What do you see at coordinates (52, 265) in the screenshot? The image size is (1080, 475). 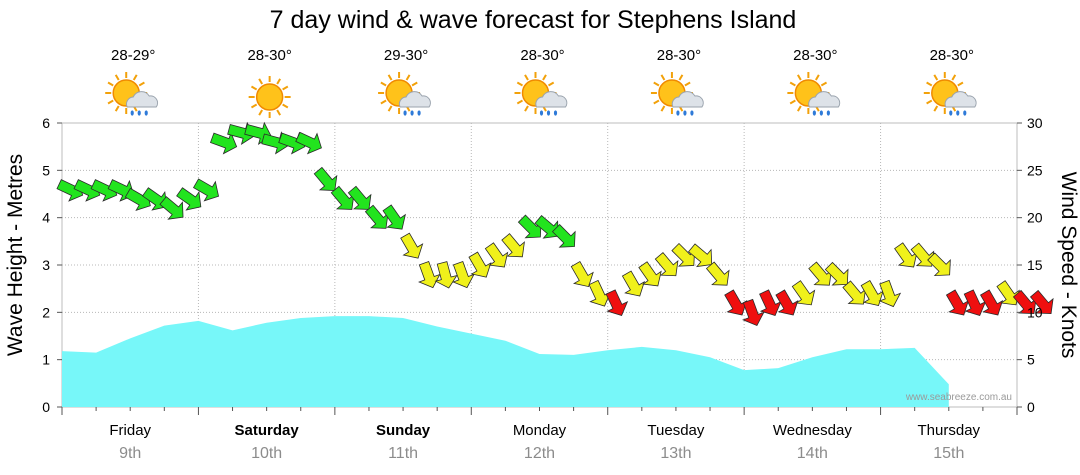 I see `left-axis-ticks: 0 1 2 3 4 5 6` at bounding box center [52, 265].